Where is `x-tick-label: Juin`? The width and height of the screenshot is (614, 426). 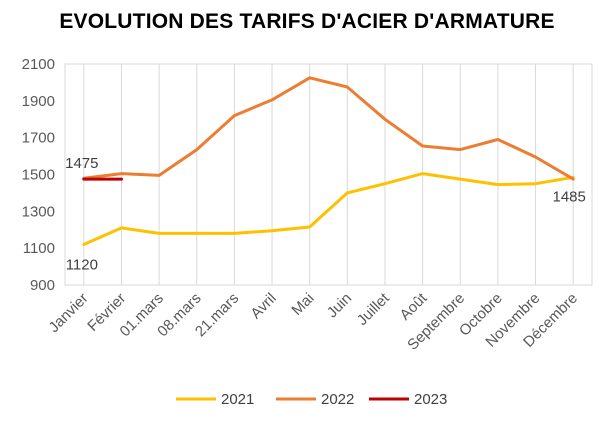
x-tick-label: Juin is located at coordinates (339, 305).